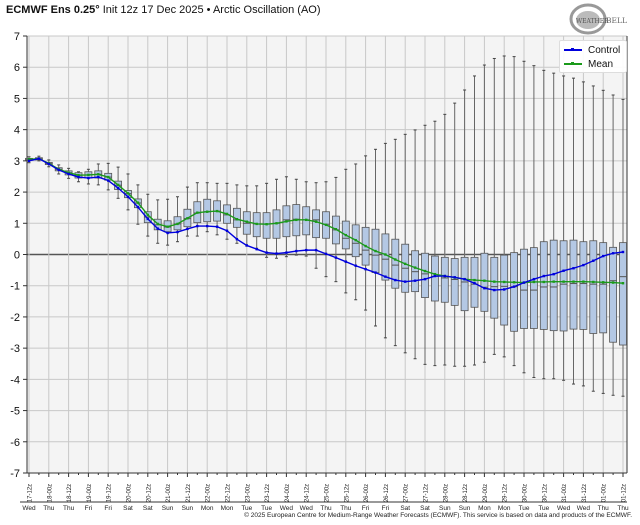 The width and height of the screenshot is (640, 525). What do you see at coordinates (229, 493) in the screenshot?
I see `x-tick-label: 22-12z` at bounding box center [229, 493].